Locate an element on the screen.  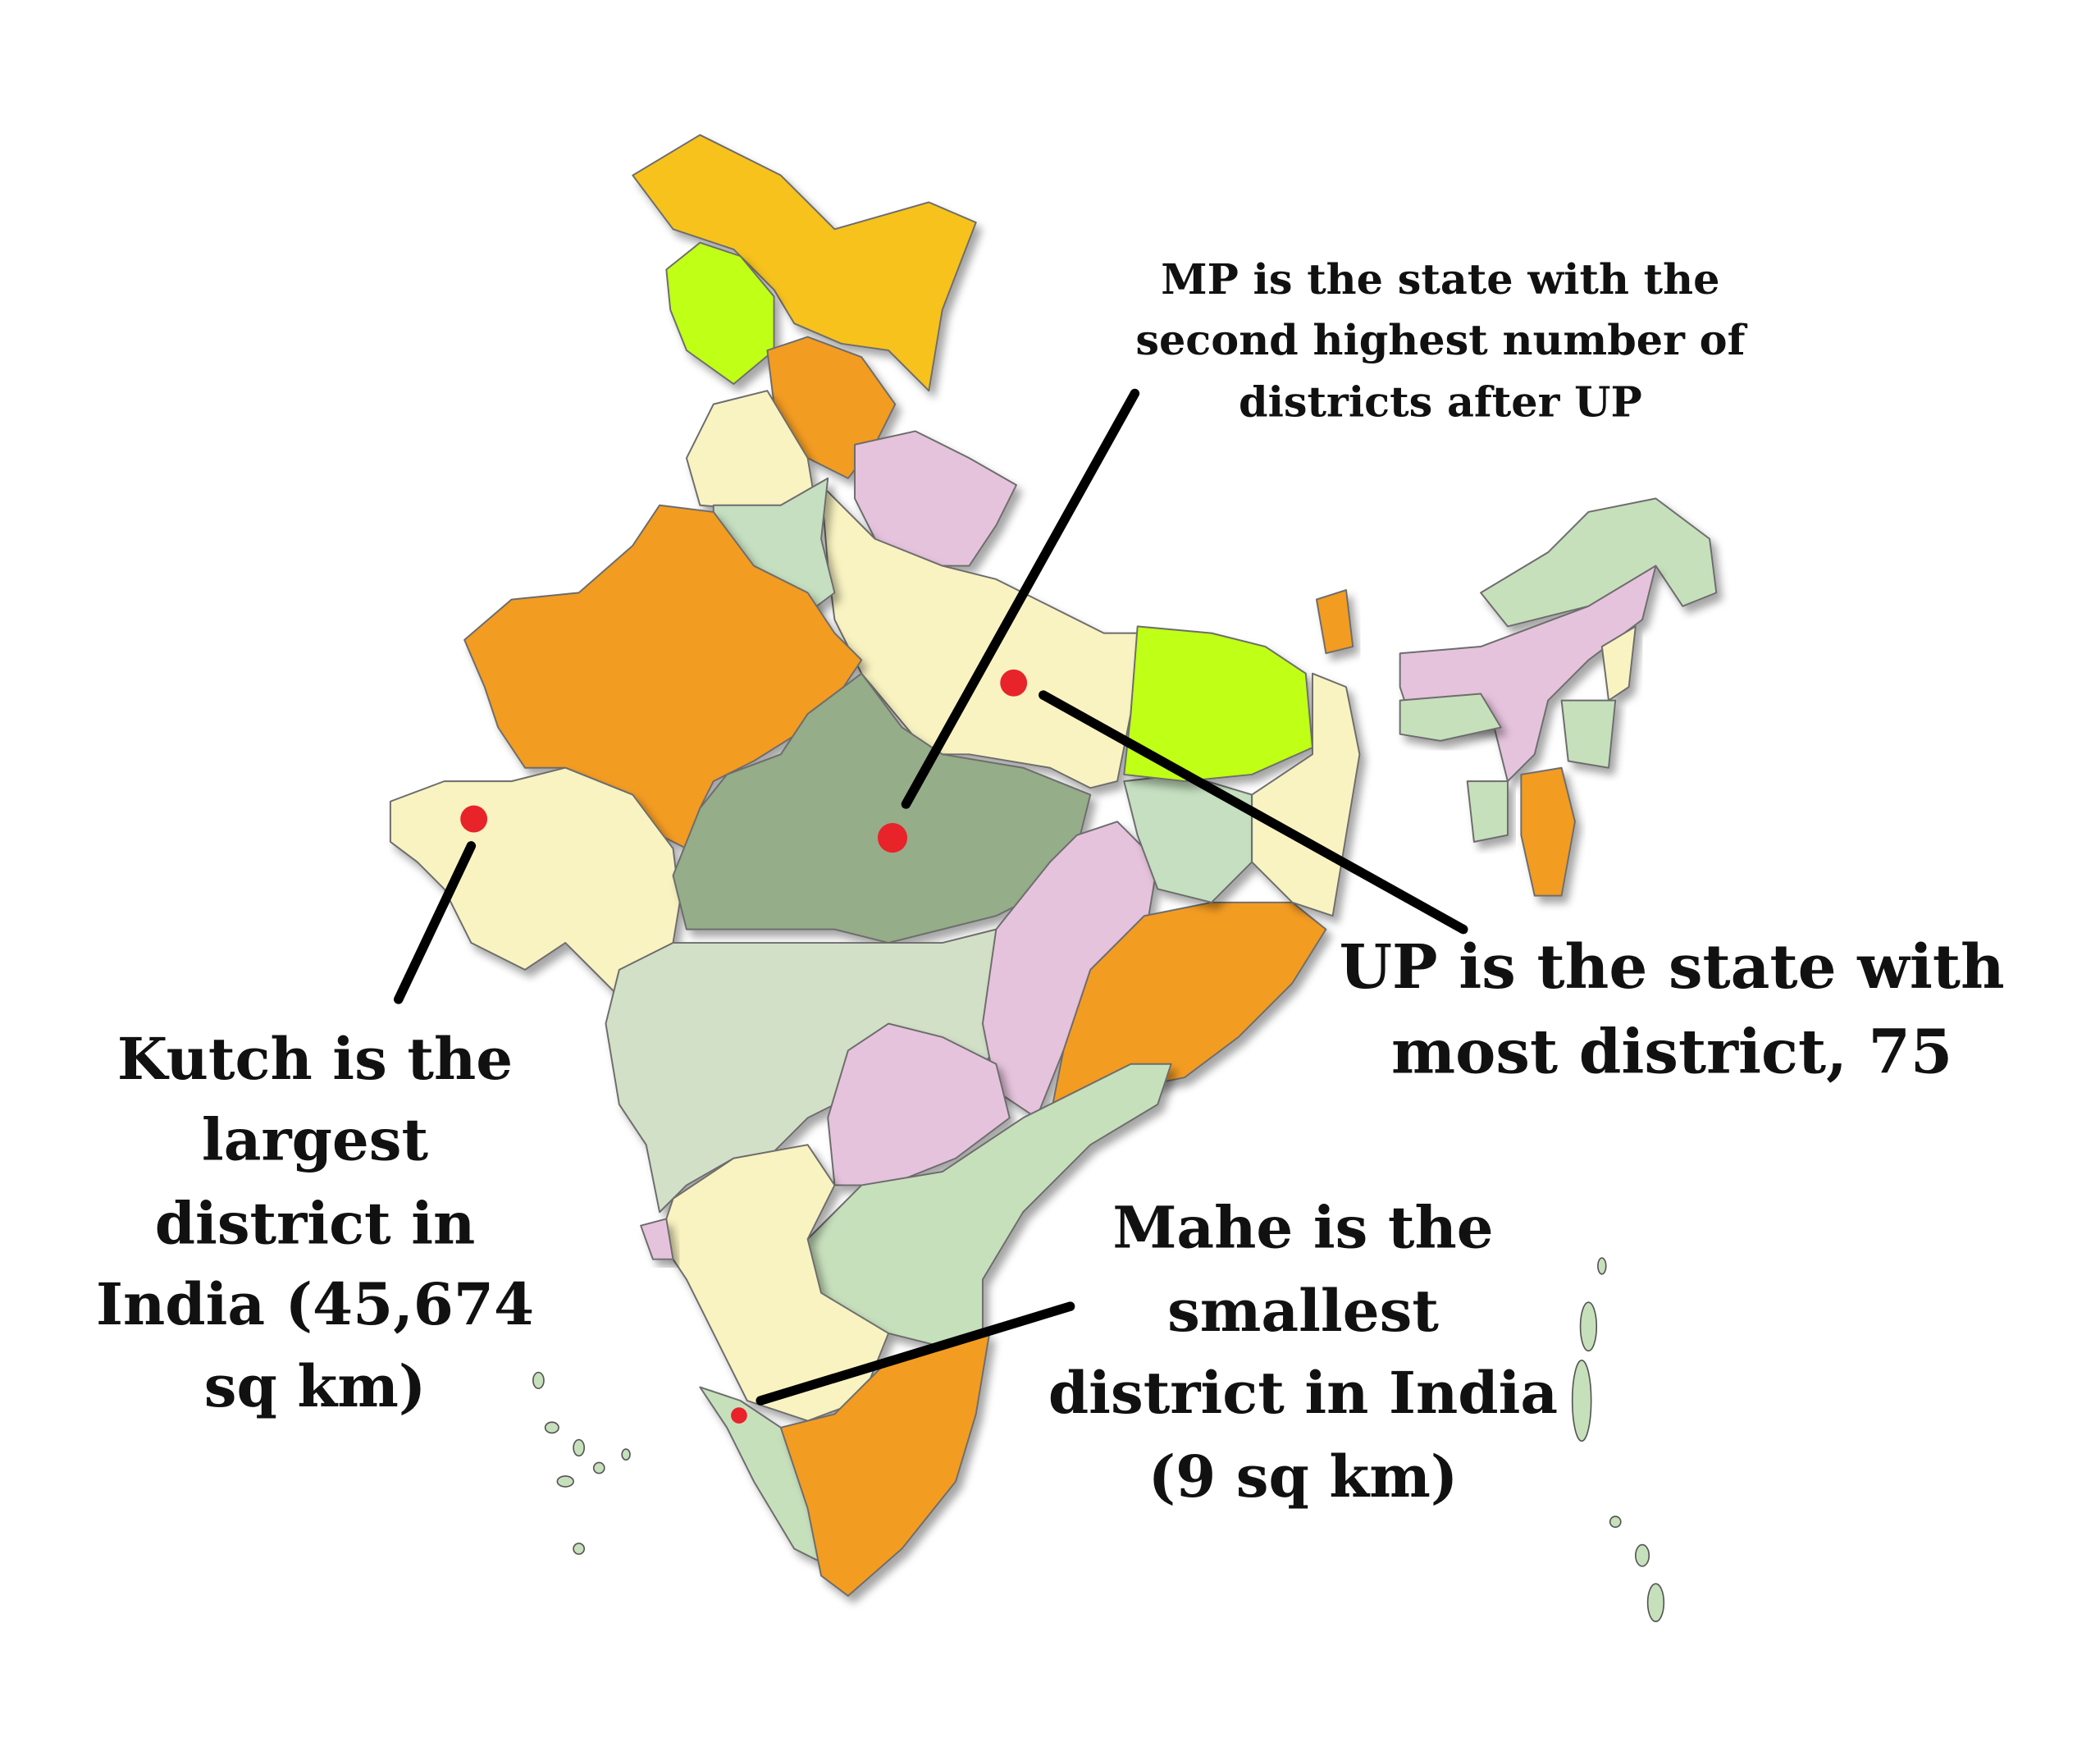
annotation-line: India (45,674 is located at coordinates (315, 1304).